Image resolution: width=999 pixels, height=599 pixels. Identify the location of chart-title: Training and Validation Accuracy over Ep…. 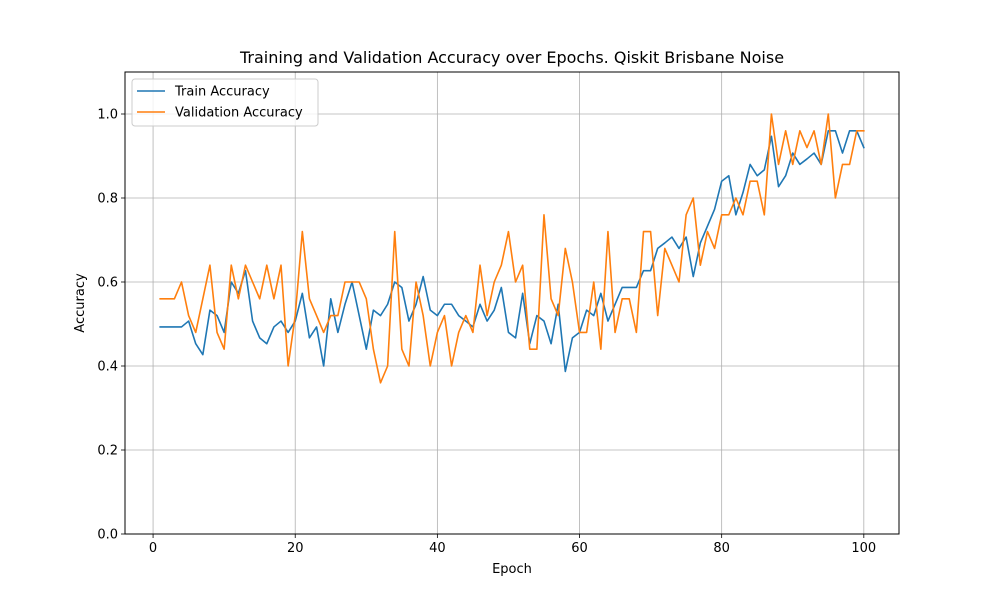
(511, 57).